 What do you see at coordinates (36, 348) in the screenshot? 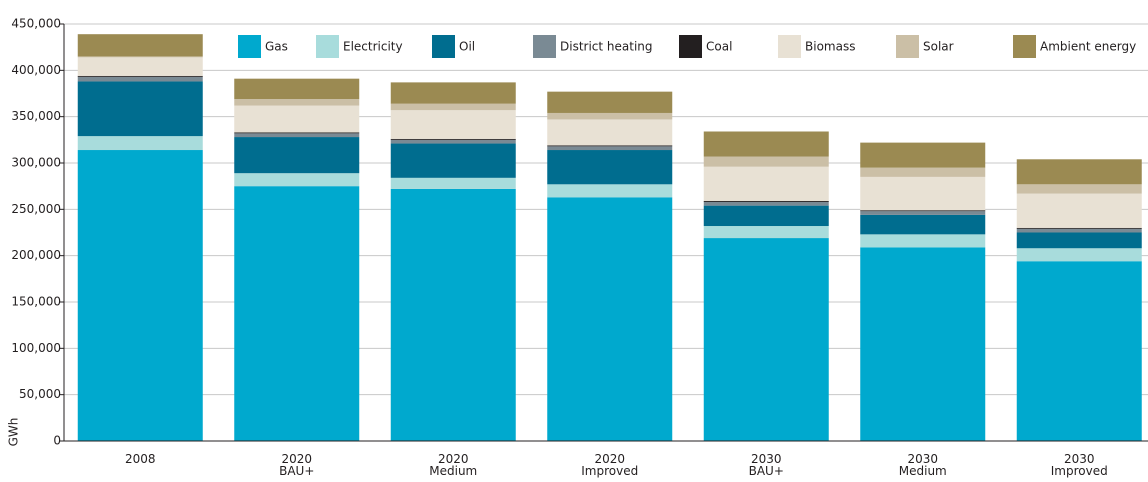
I see `y-tick-label: 100,000` at bounding box center [36, 348].